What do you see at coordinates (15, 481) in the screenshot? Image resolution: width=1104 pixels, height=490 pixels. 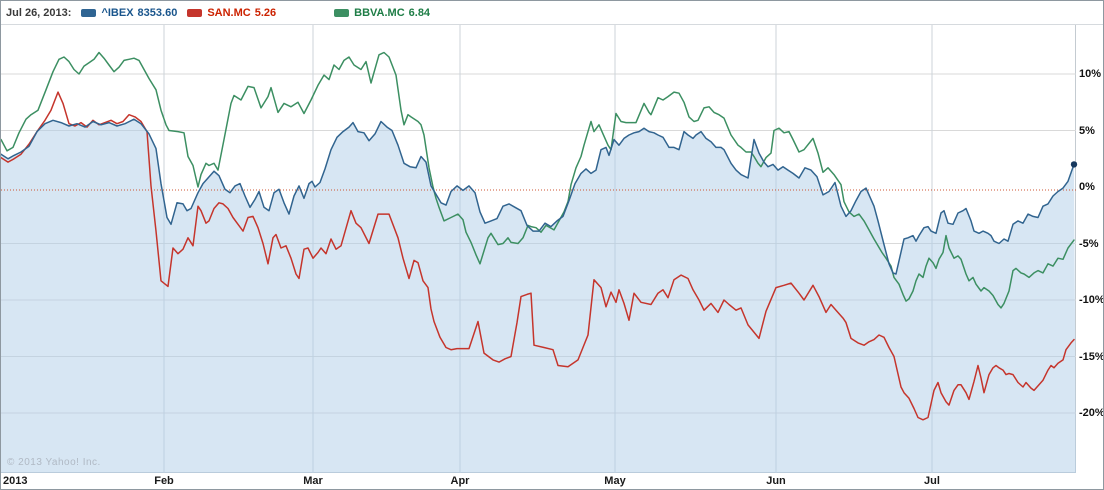 I see `x-tick-label: 2013` at bounding box center [15, 481].